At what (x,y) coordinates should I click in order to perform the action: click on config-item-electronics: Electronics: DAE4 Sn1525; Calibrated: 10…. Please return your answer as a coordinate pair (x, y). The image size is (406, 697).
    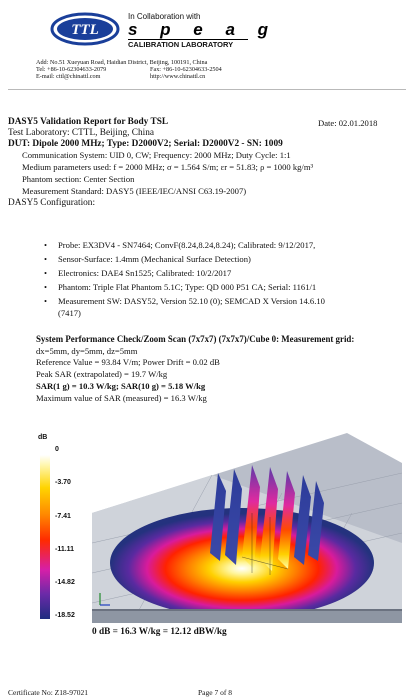
    Looking at the image, I should click on (137, 273).